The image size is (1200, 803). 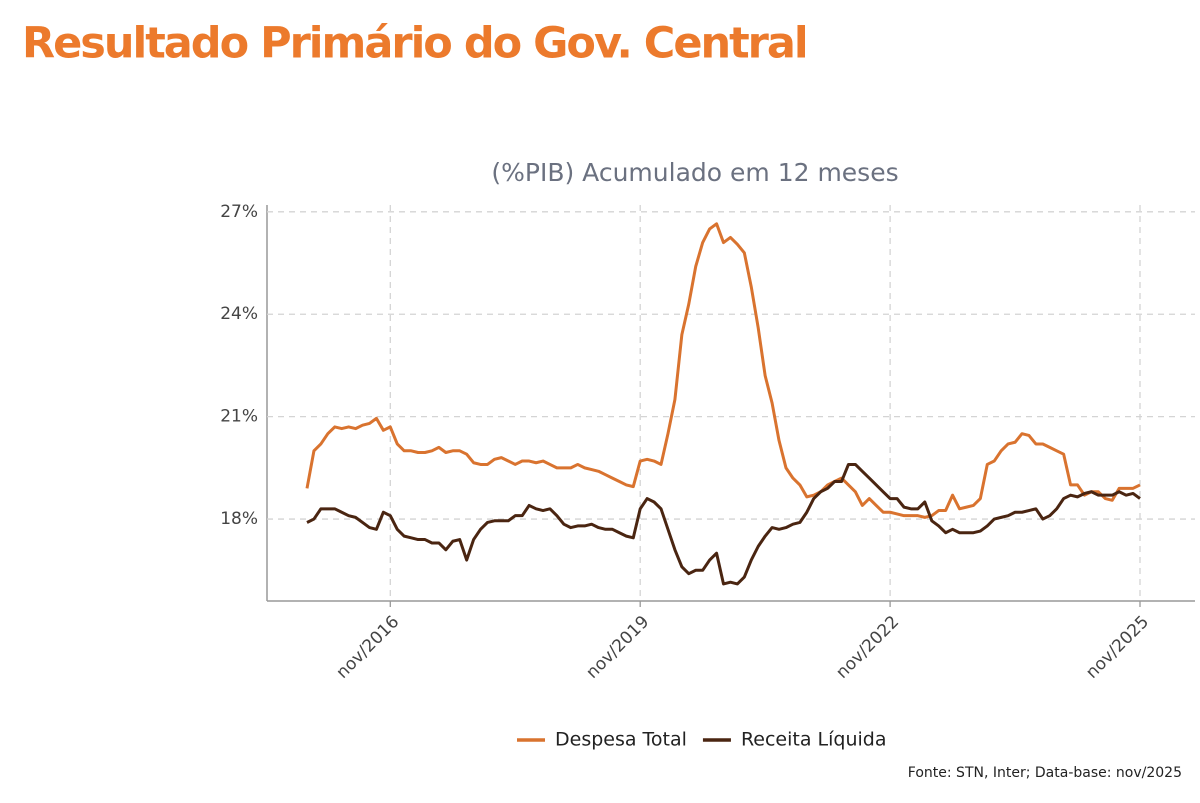 What do you see at coordinates (239, 519) in the screenshot?
I see `y-tick-label: 18%` at bounding box center [239, 519].